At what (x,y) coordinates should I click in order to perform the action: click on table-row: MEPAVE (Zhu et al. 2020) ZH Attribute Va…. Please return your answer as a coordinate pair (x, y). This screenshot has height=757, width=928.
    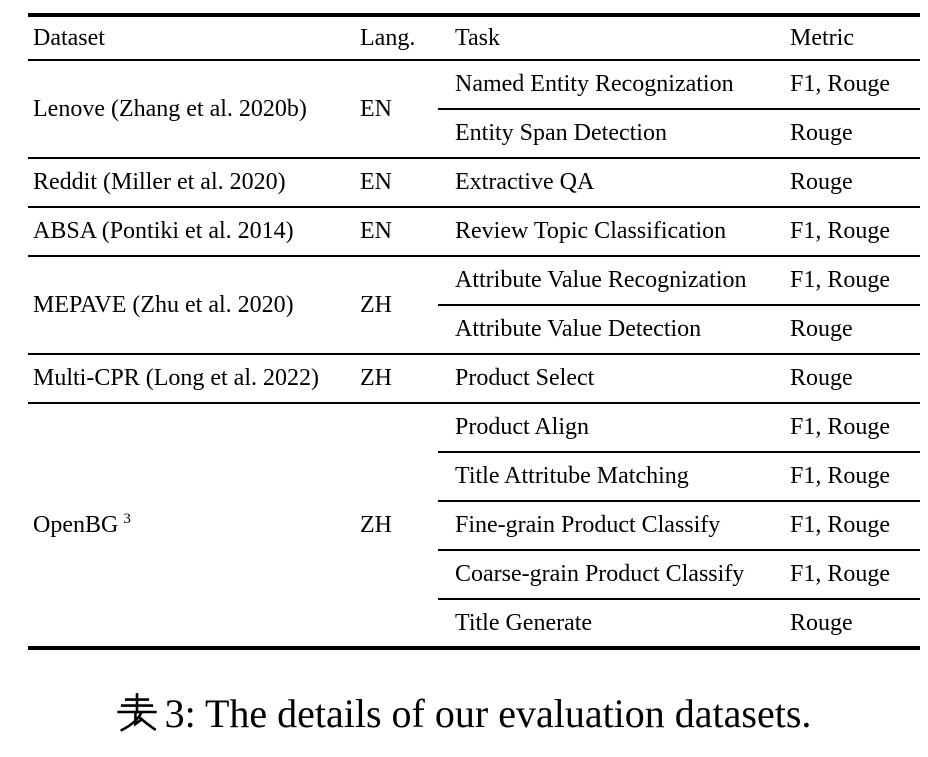
    Looking at the image, I should click on (474, 304).